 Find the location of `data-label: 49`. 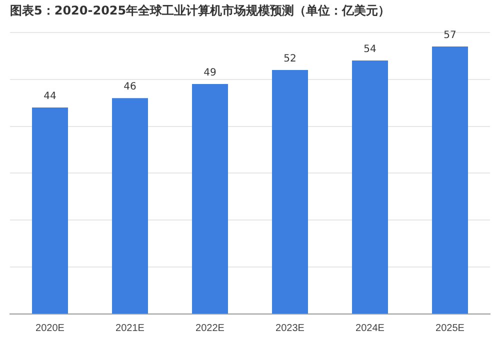

data-label: 49 is located at coordinates (210, 73).